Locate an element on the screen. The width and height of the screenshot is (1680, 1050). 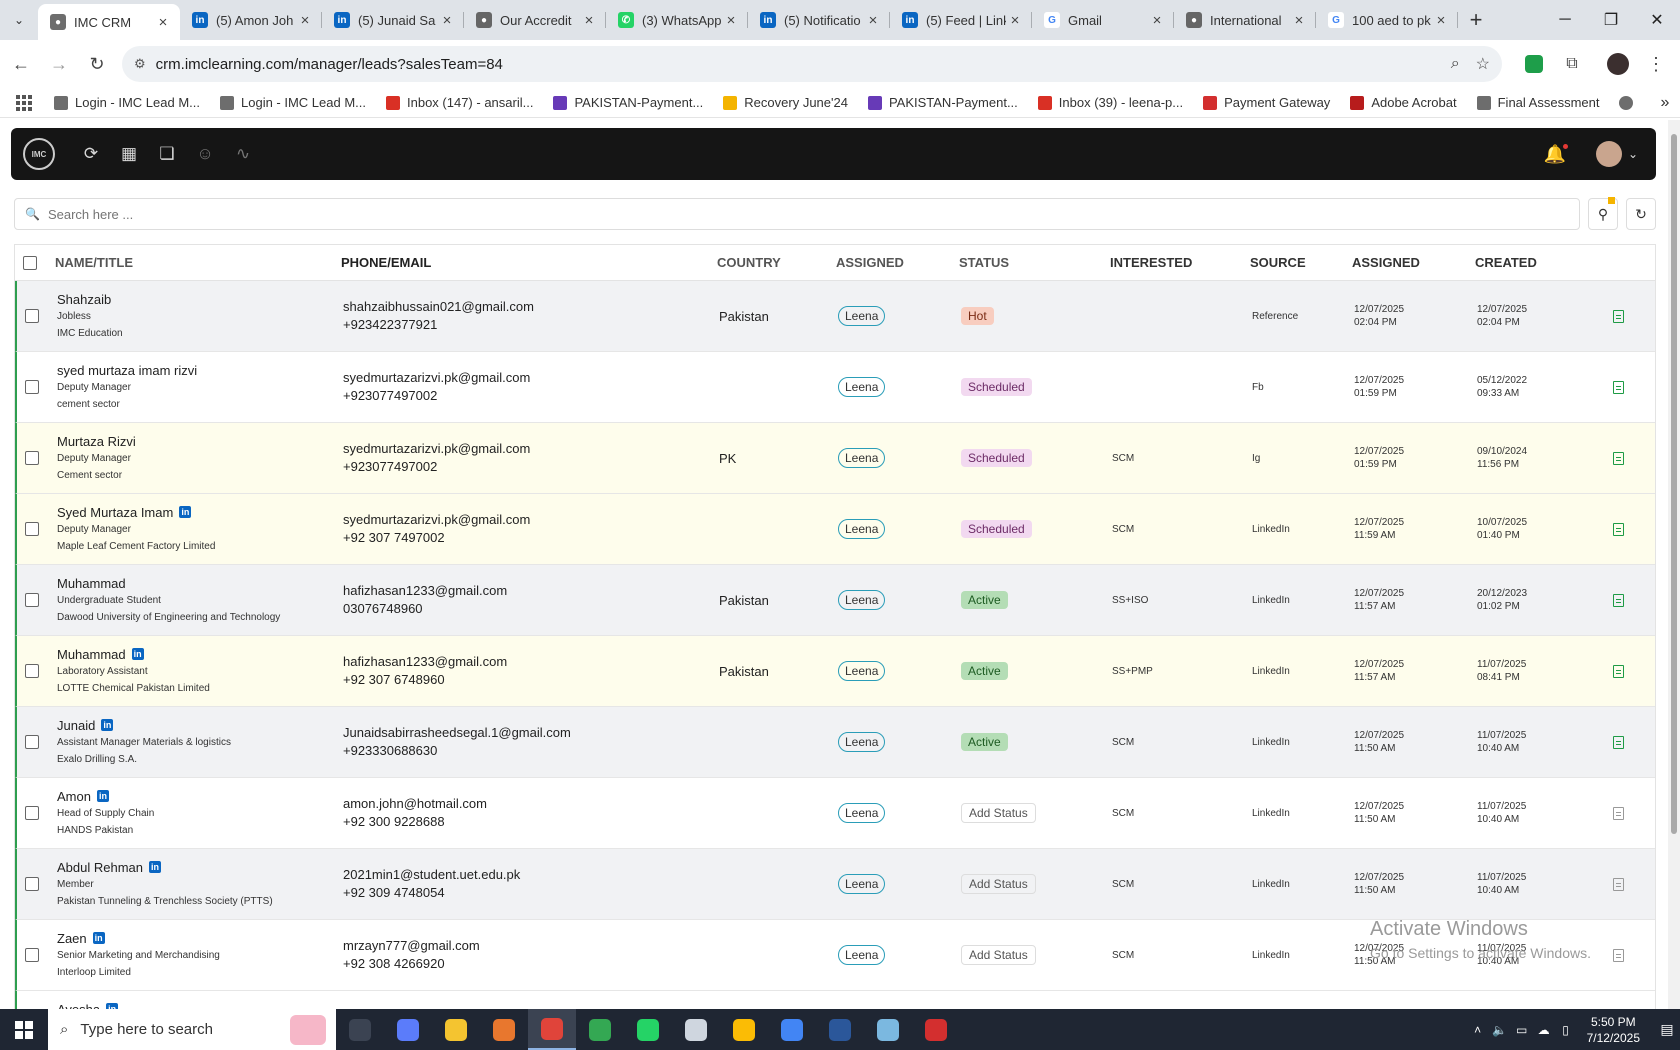
lead-phone: +92 307 6748960 is located at coordinates (394, 679).